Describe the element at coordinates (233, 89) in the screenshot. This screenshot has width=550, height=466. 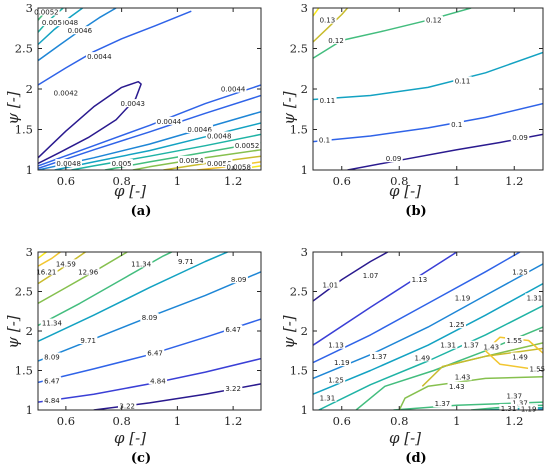
I see `contour-label: 0.0044` at that location.